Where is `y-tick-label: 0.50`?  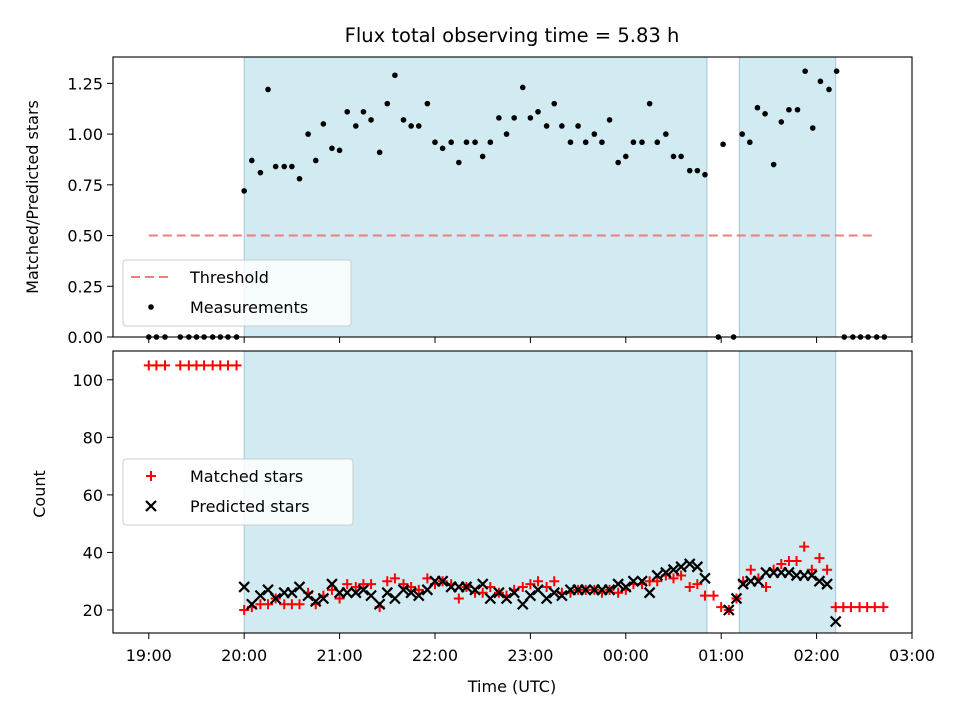 y-tick-label: 0.50 is located at coordinates (85, 236).